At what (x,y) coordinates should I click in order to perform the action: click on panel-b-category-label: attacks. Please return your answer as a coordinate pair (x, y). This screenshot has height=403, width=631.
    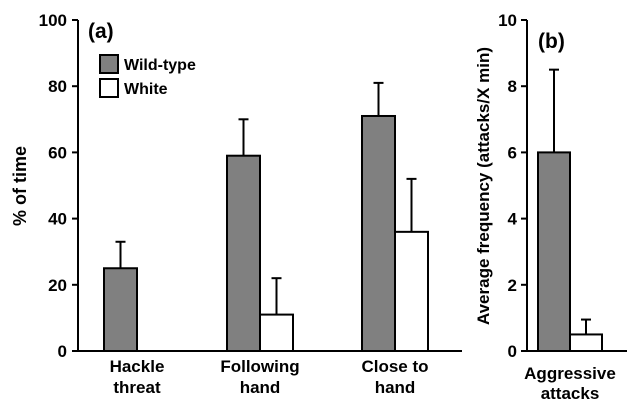
    Looking at the image, I should click on (570, 393).